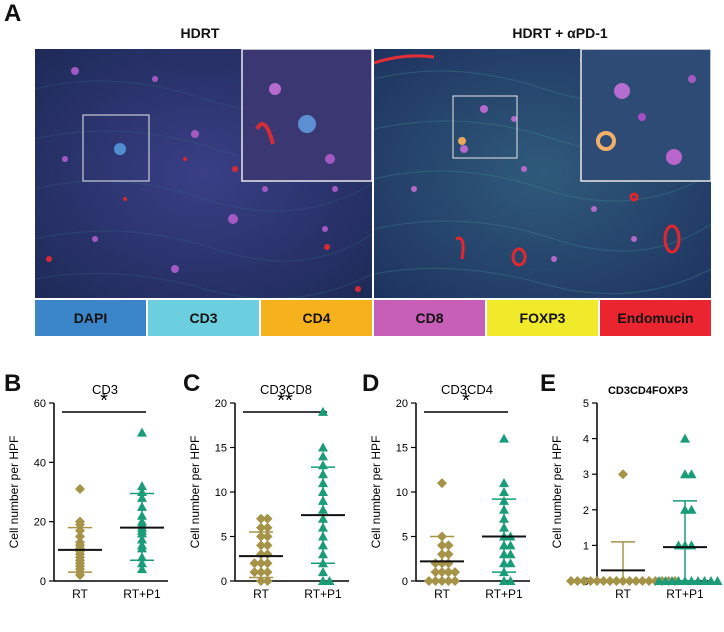 Image resolution: width=724 pixels, height=632 pixels. I want to click on y-tick-label: 40, so click(40, 463).